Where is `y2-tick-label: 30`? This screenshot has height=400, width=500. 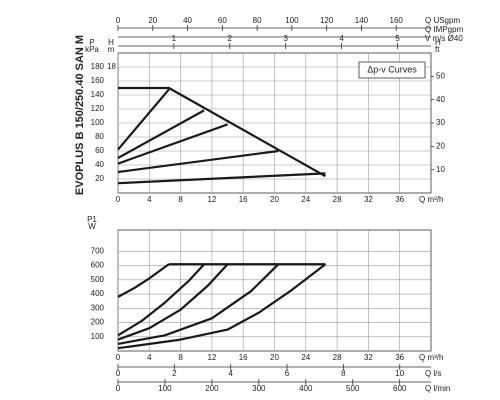
y2-tick-label: 30 is located at coordinates (440, 122).